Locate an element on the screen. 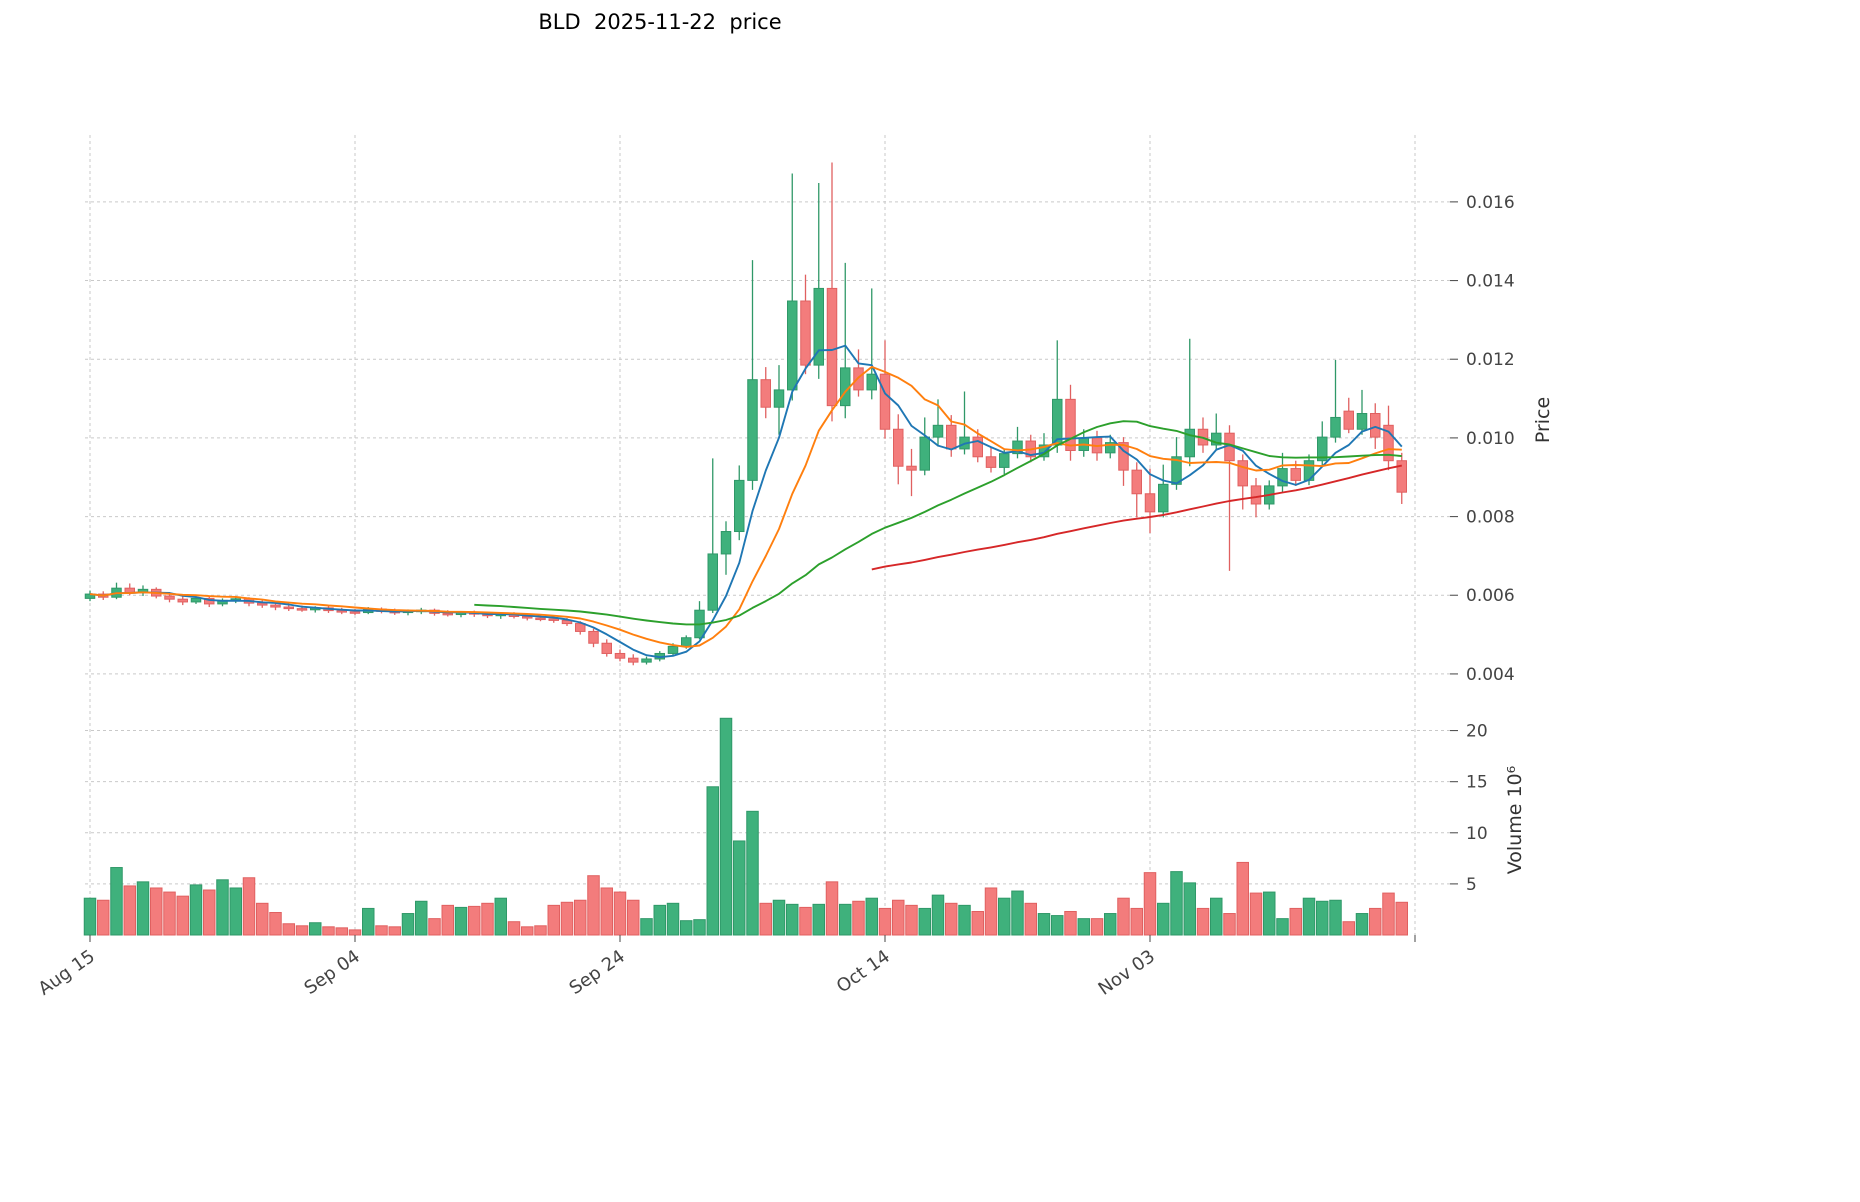  x-tick-label: Sep 24 is located at coordinates (597, 972).